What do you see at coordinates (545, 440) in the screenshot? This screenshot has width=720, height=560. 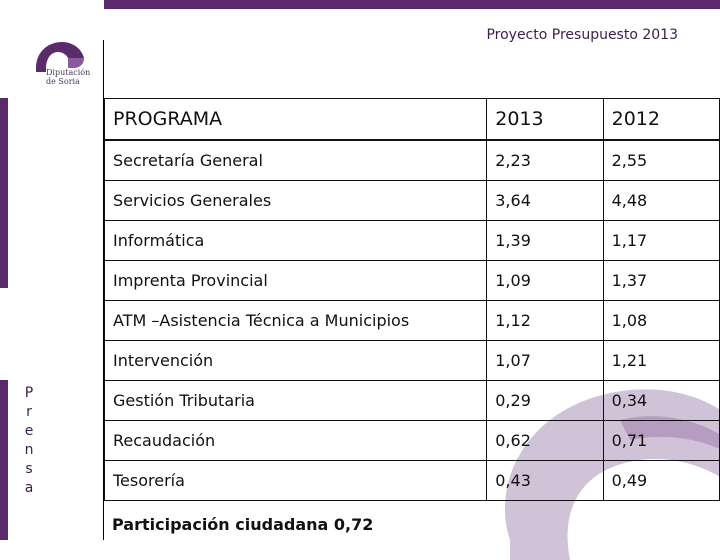 I see `value-2013-cell: 0,62` at bounding box center [545, 440].